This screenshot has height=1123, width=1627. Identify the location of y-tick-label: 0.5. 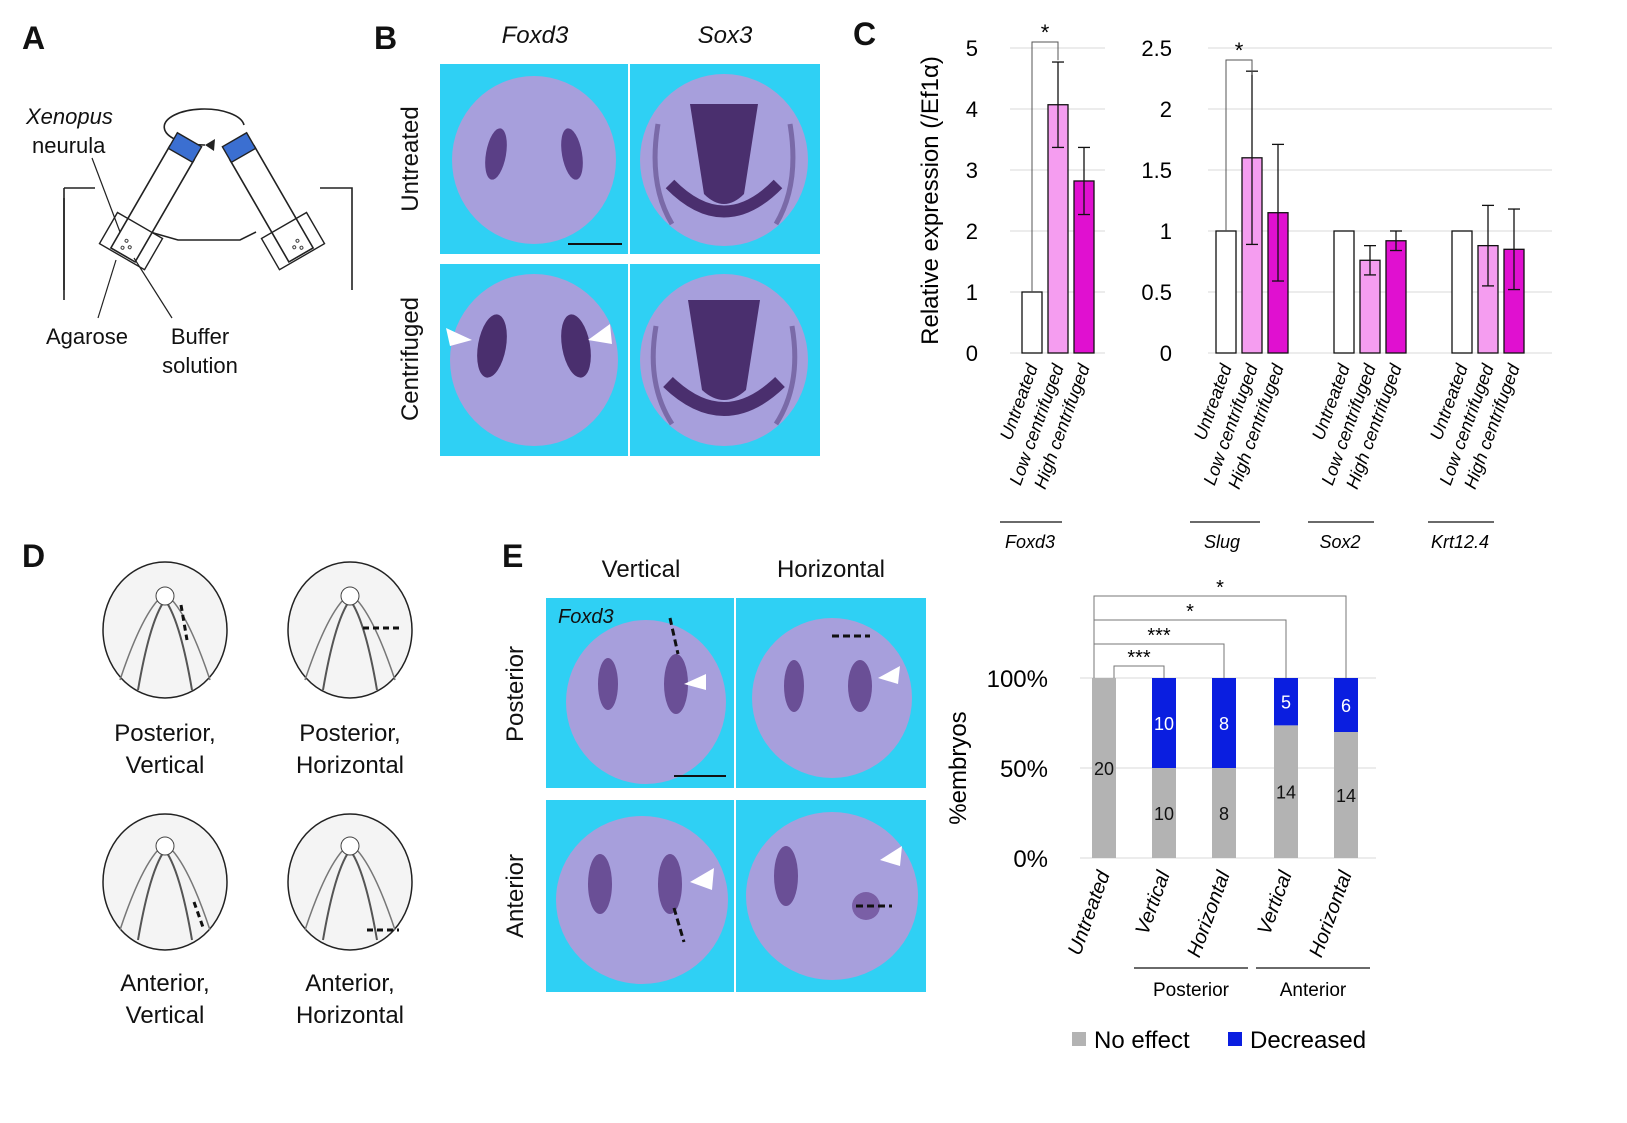
(1156, 292).